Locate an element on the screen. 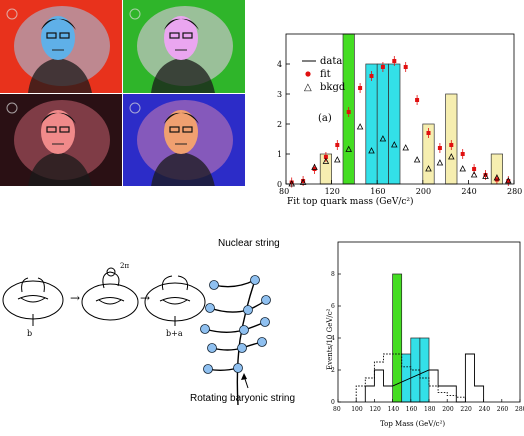 The height and width of the screenshot is (436, 524). pointer-arrowhead is located at coordinates (244, 376).